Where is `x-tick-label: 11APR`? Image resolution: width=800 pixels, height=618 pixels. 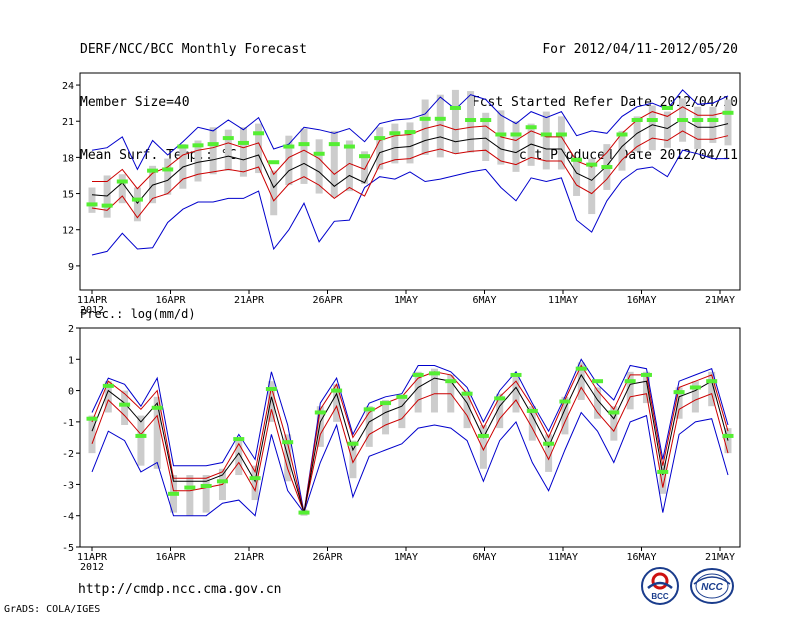 x-tick-label: 11APR is located at coordinates (92, 557).